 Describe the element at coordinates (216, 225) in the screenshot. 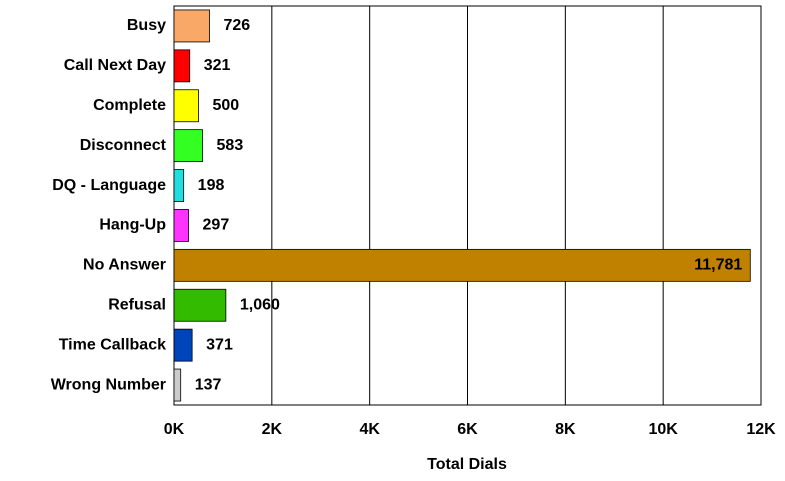

I see `data-label: 297` at that location.